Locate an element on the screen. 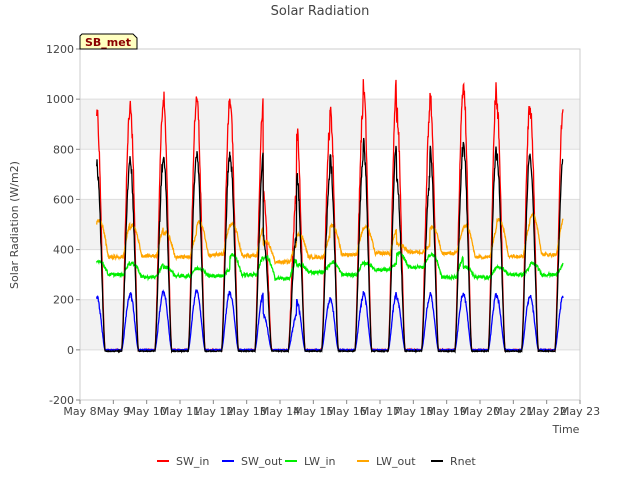 Image resolution: width=640 pixels, height=484 pixels. y-tick-label: 200 is located at coordinates (63, 300).